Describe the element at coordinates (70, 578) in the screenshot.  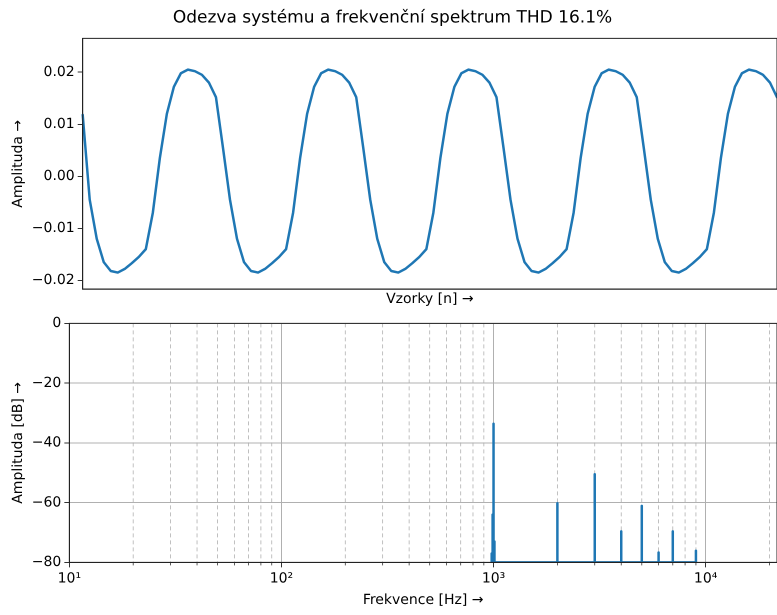
I see `x-tick-label: 10¹` at that location.